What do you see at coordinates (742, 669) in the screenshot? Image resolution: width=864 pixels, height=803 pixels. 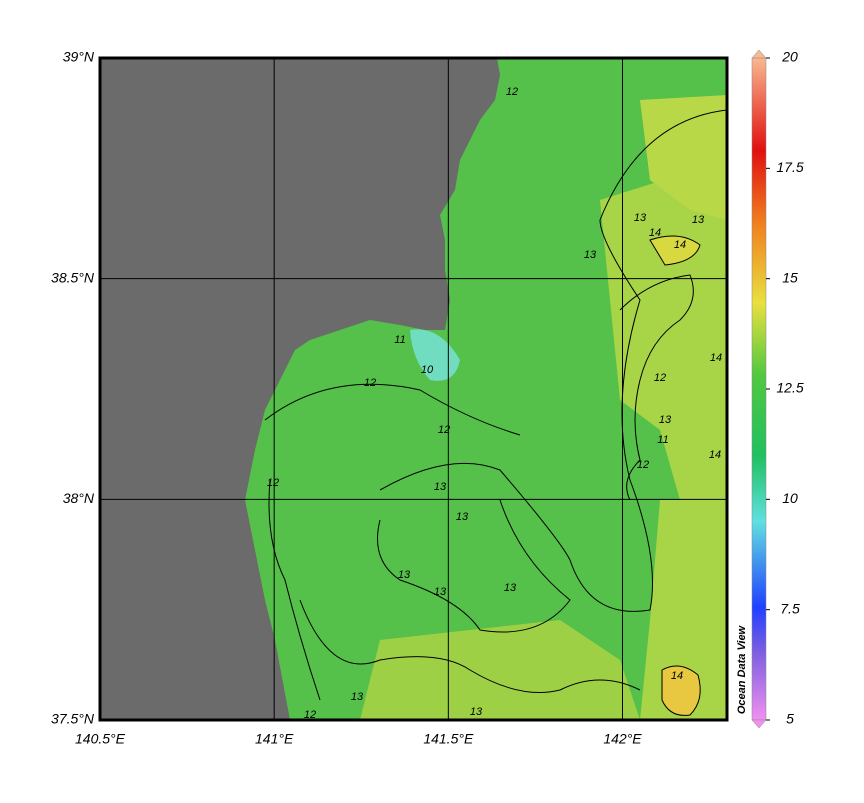 I see `credit: Ocean Data View` at bounding box center [742, 669].